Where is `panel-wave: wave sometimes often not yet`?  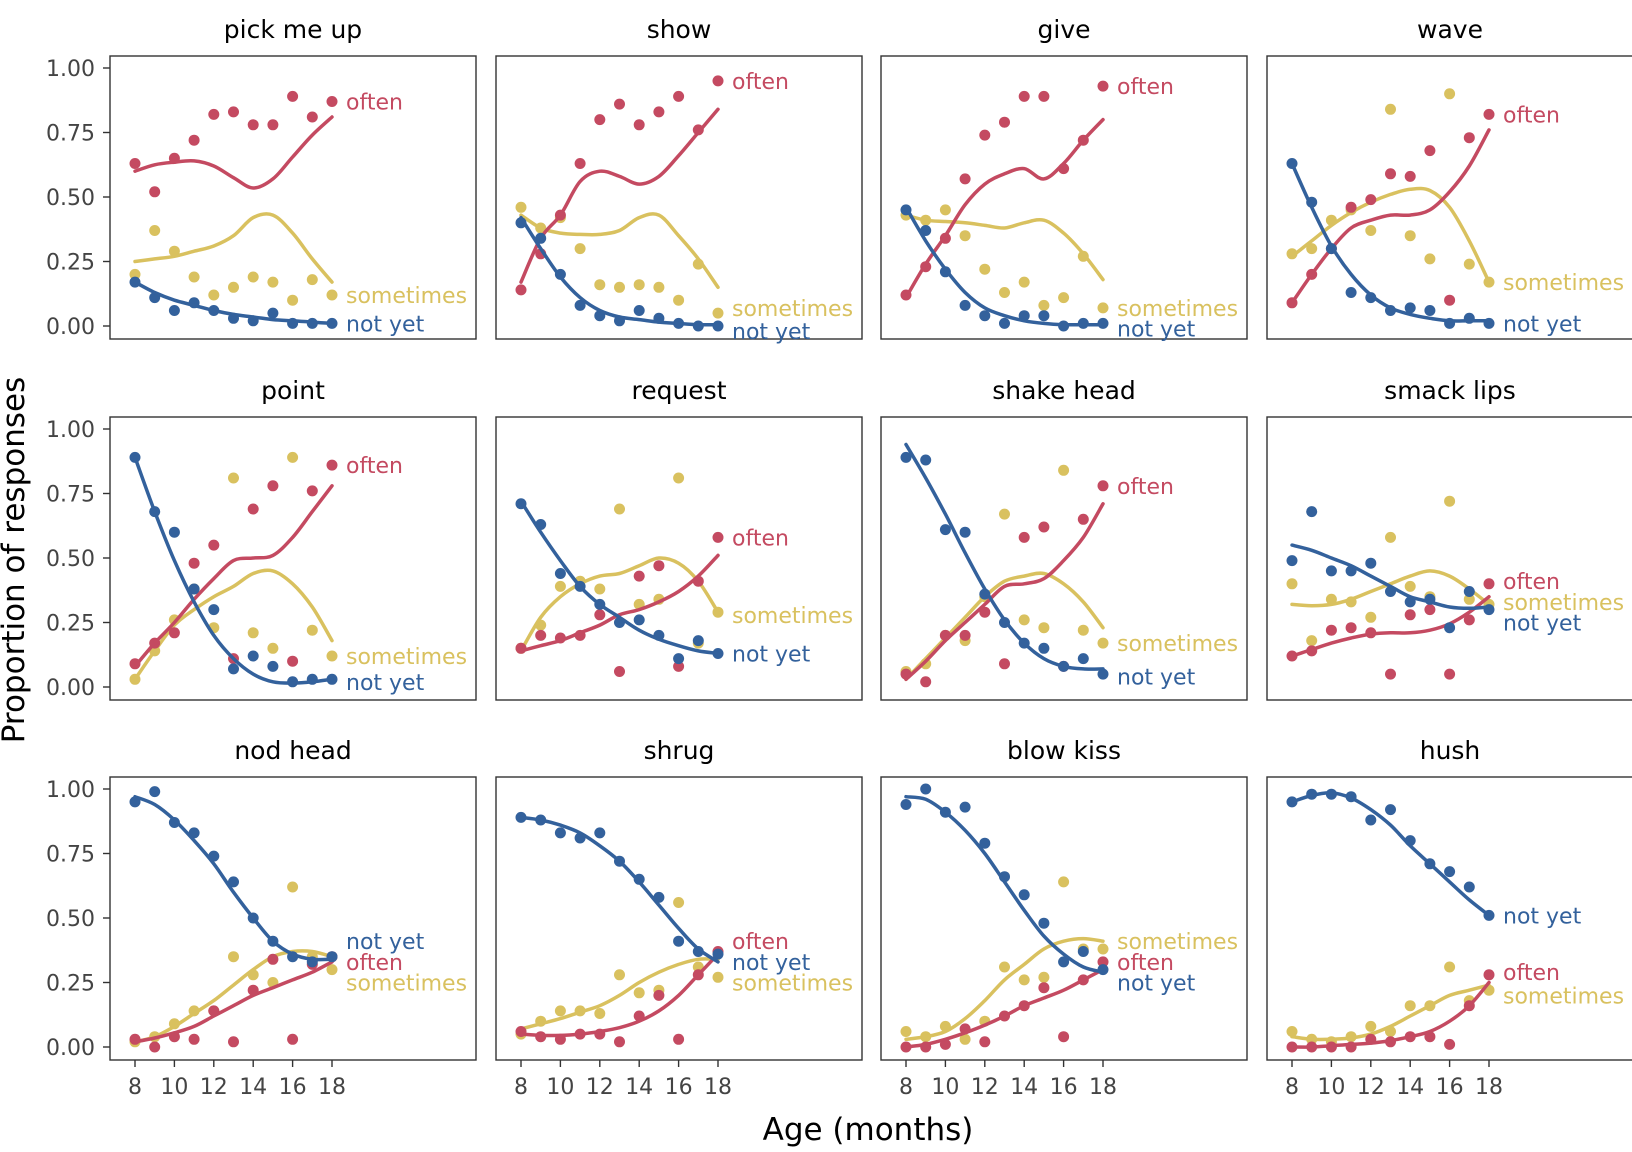
panel-wave: wave sometimes often not yet is located at coordinates (1449, 177).